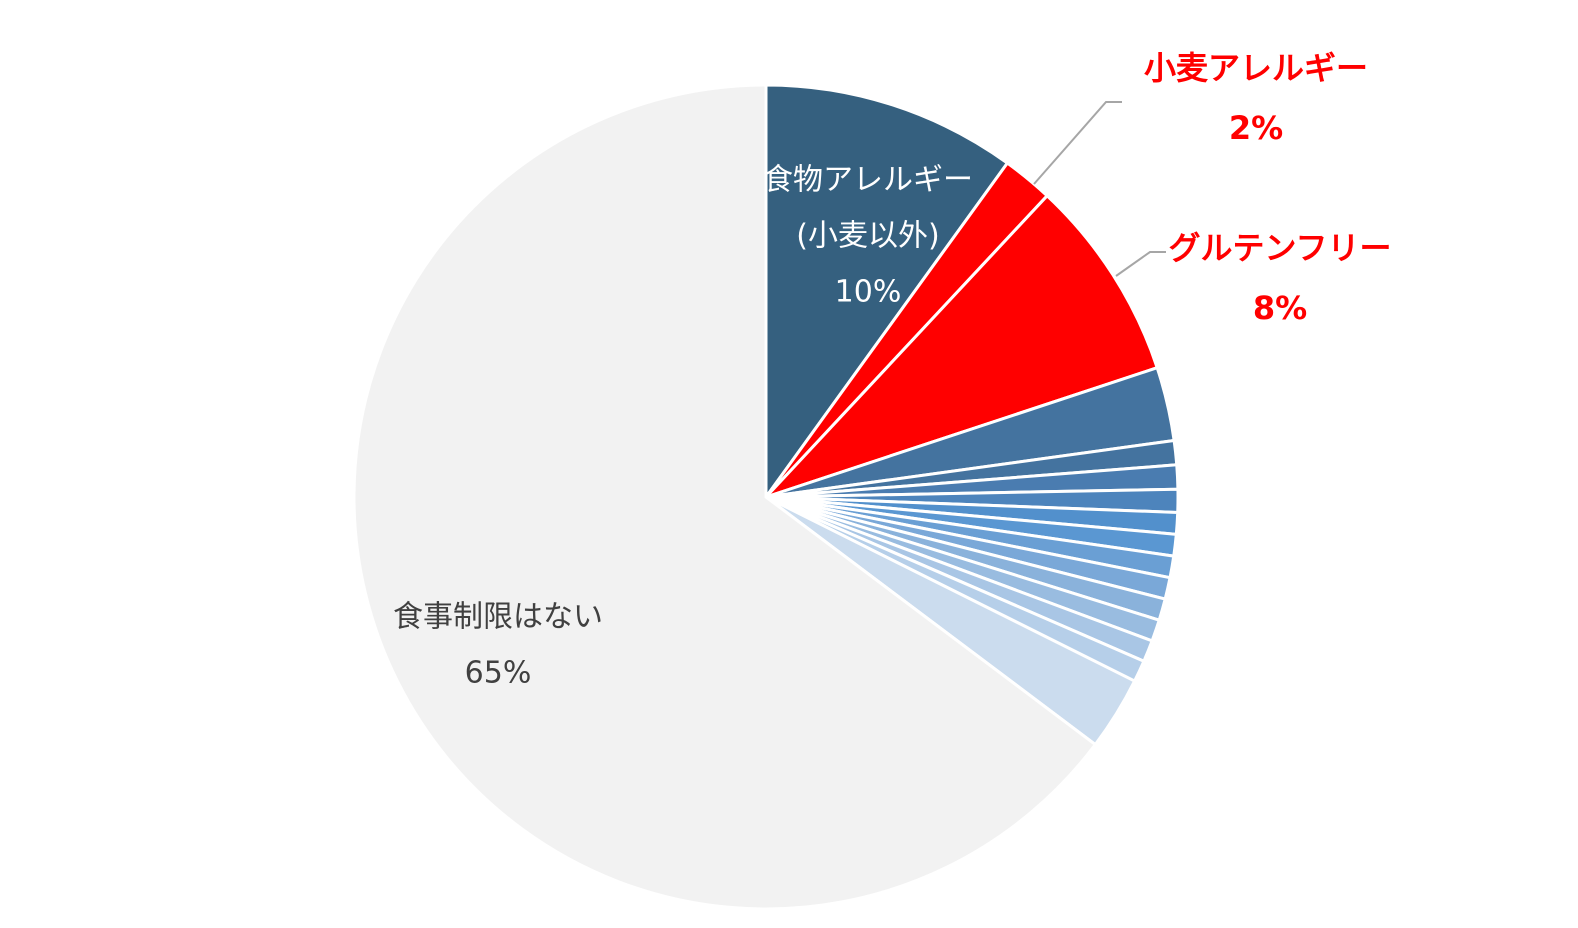 The width and height of the screenshot is (1578, 928). I want to click on label-wheat-allergy-line-0: 小麦アレルギー, so click(1256, 68).